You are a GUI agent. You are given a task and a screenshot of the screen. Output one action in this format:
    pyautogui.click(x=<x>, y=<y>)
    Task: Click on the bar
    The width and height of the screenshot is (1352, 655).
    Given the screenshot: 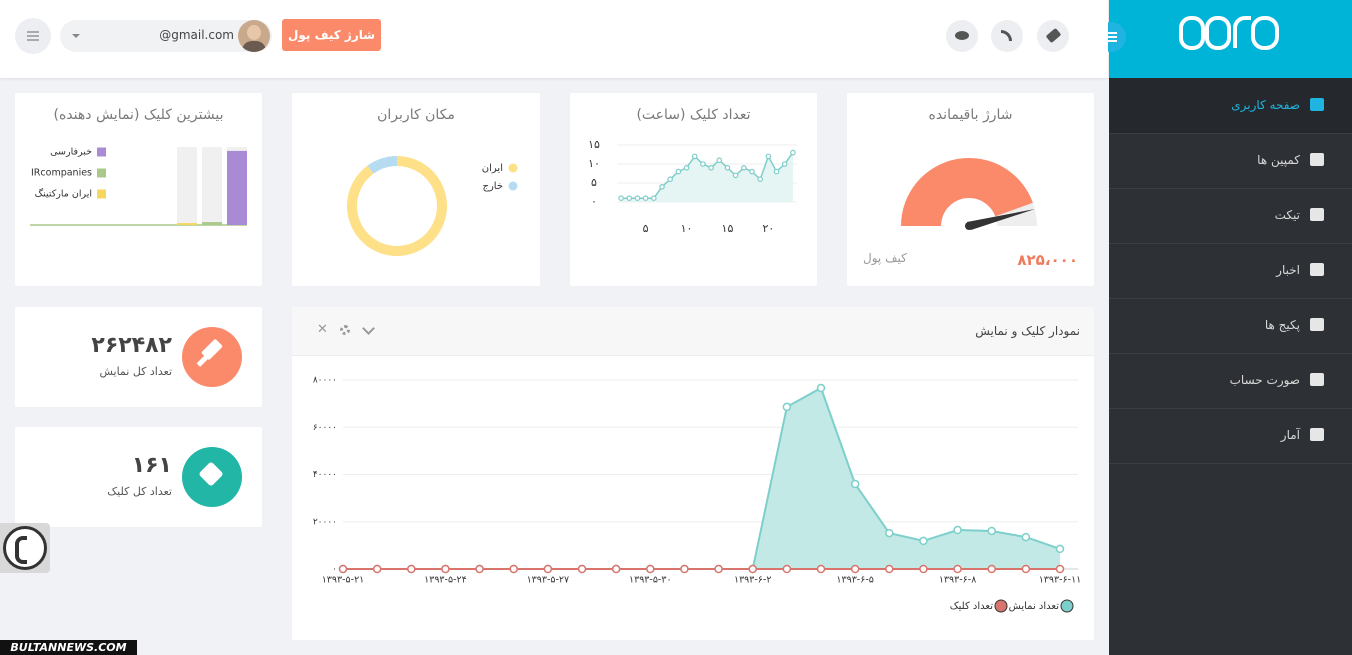 What is the action you would take?
    pyautogui.click(x=187, y=224)
    